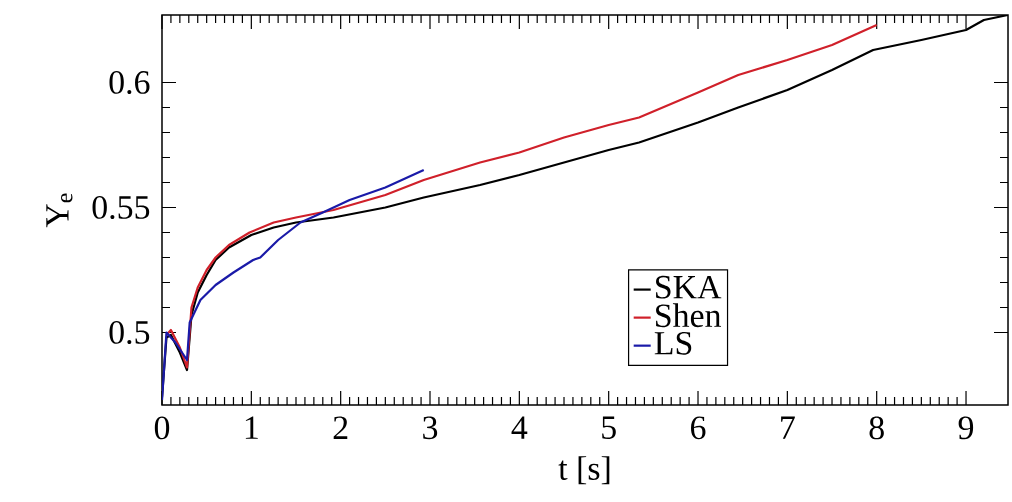  I want to click on x-tick-label: 8, so click(876, 428).